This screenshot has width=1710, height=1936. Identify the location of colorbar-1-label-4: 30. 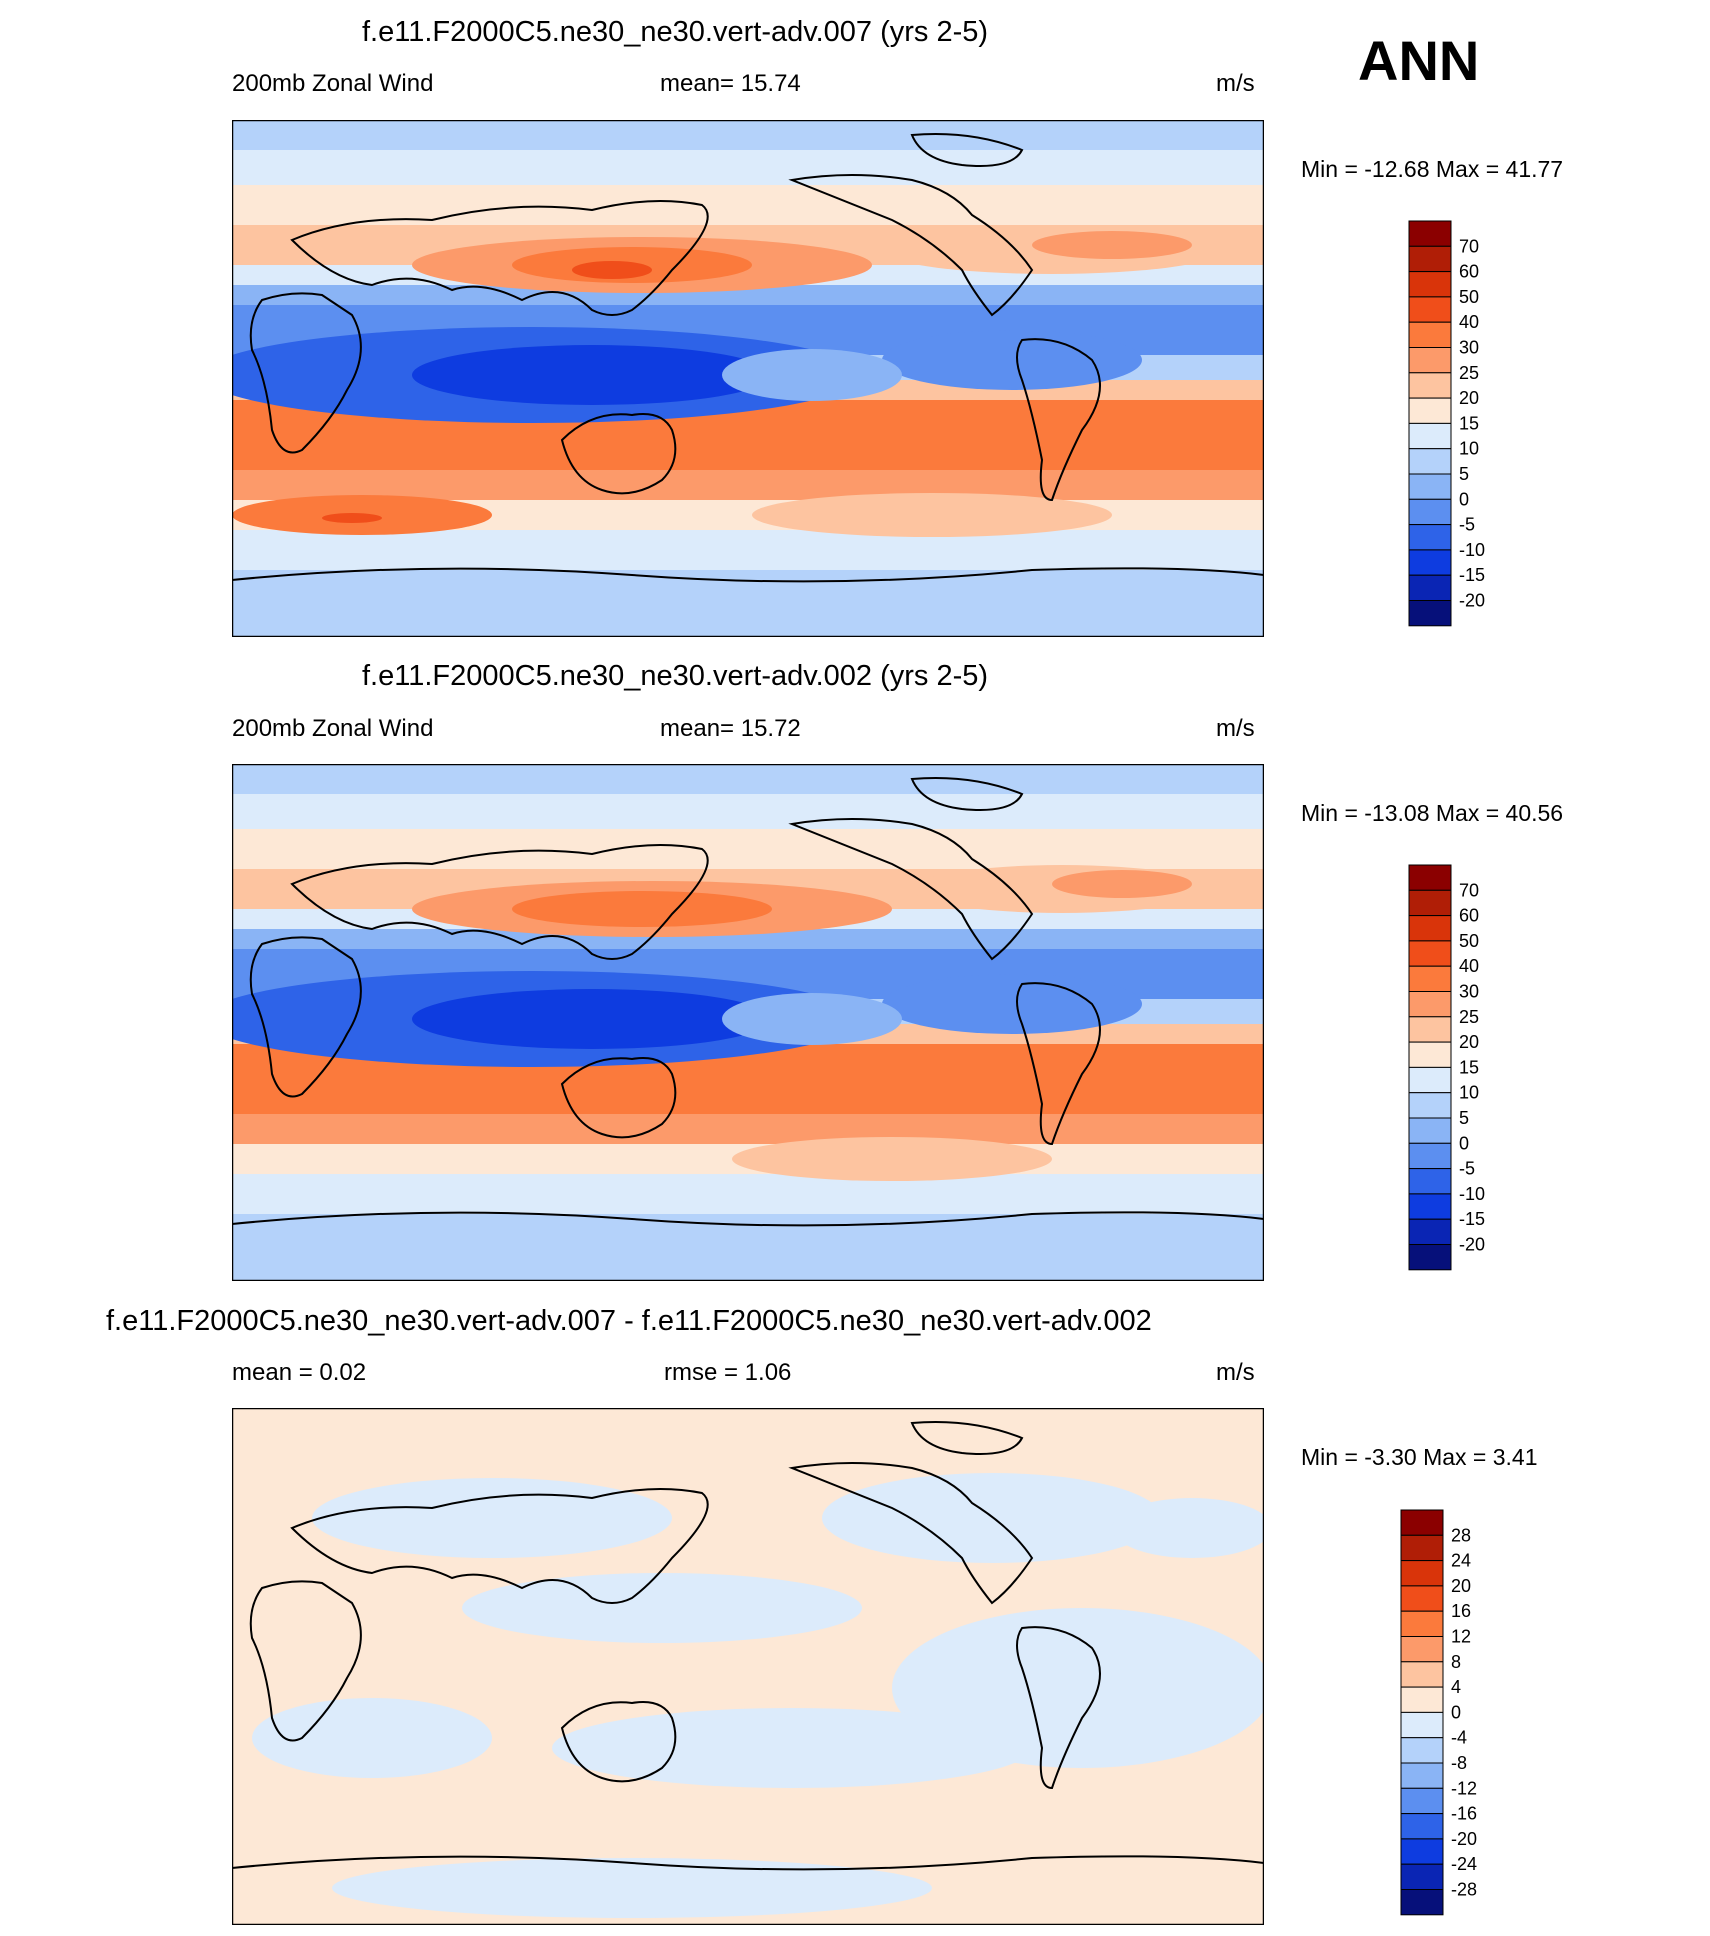
(1469, 348).